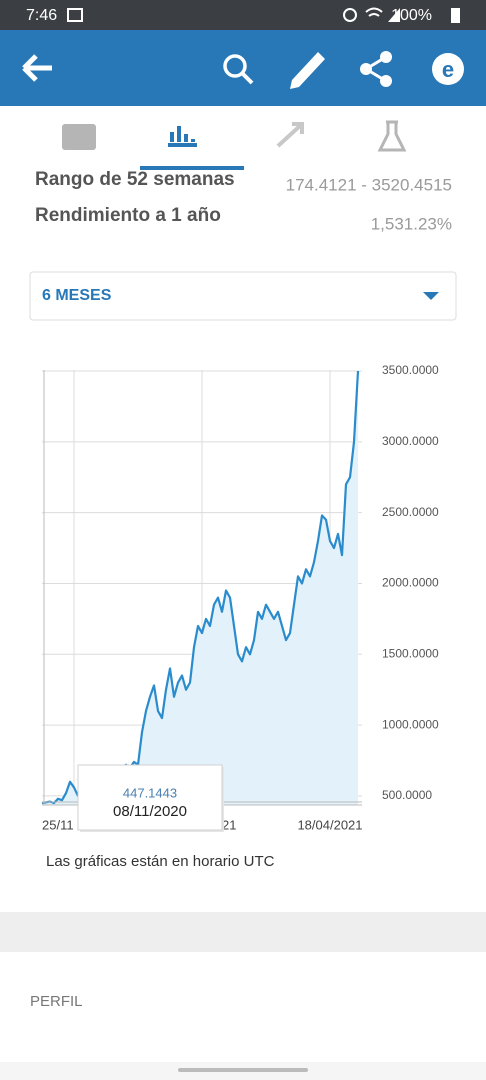  Describe the element at coordinates (410, 441) in the screenshot. I see `y-tick-label: 3000.0000` at that location.